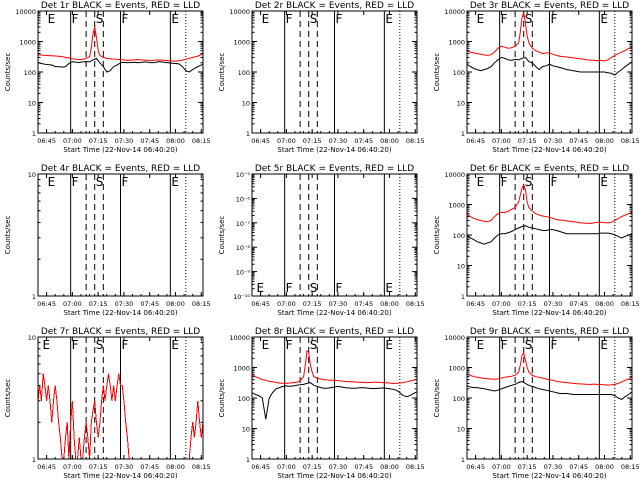 This screenshot has width=640, height=480. I want to click on panel-title: Det 2r BLACK = Events, RED = LLD, so click(334, 6).